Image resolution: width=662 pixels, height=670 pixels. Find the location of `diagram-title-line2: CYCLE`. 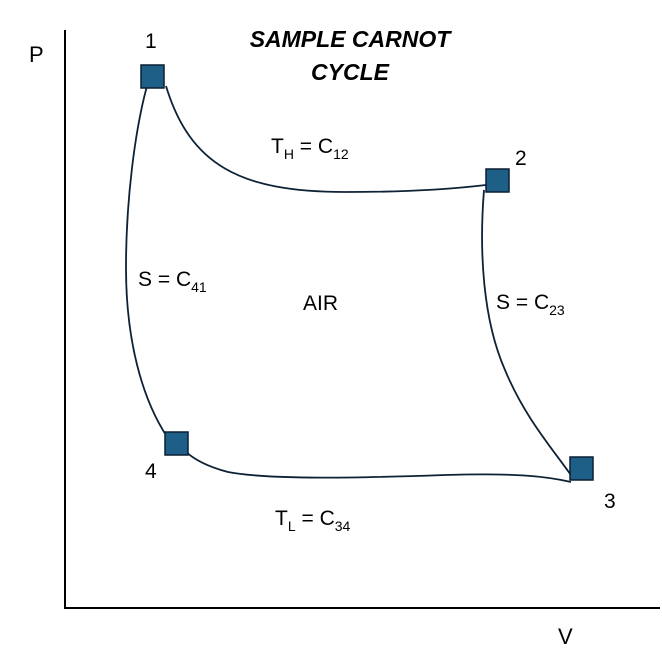

diagram-title-line2: CYCLE is located at coordinates (350, 72).